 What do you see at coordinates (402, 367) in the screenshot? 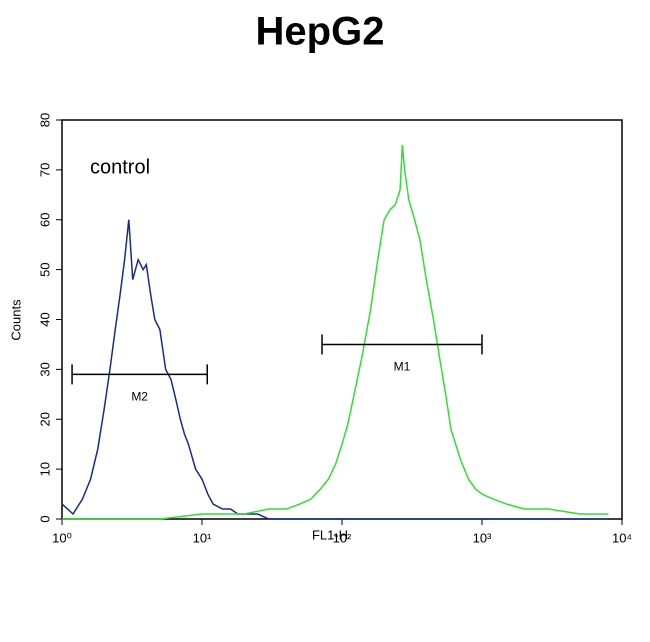
I see `marker-label: M1` at bounding box center [402, 367].